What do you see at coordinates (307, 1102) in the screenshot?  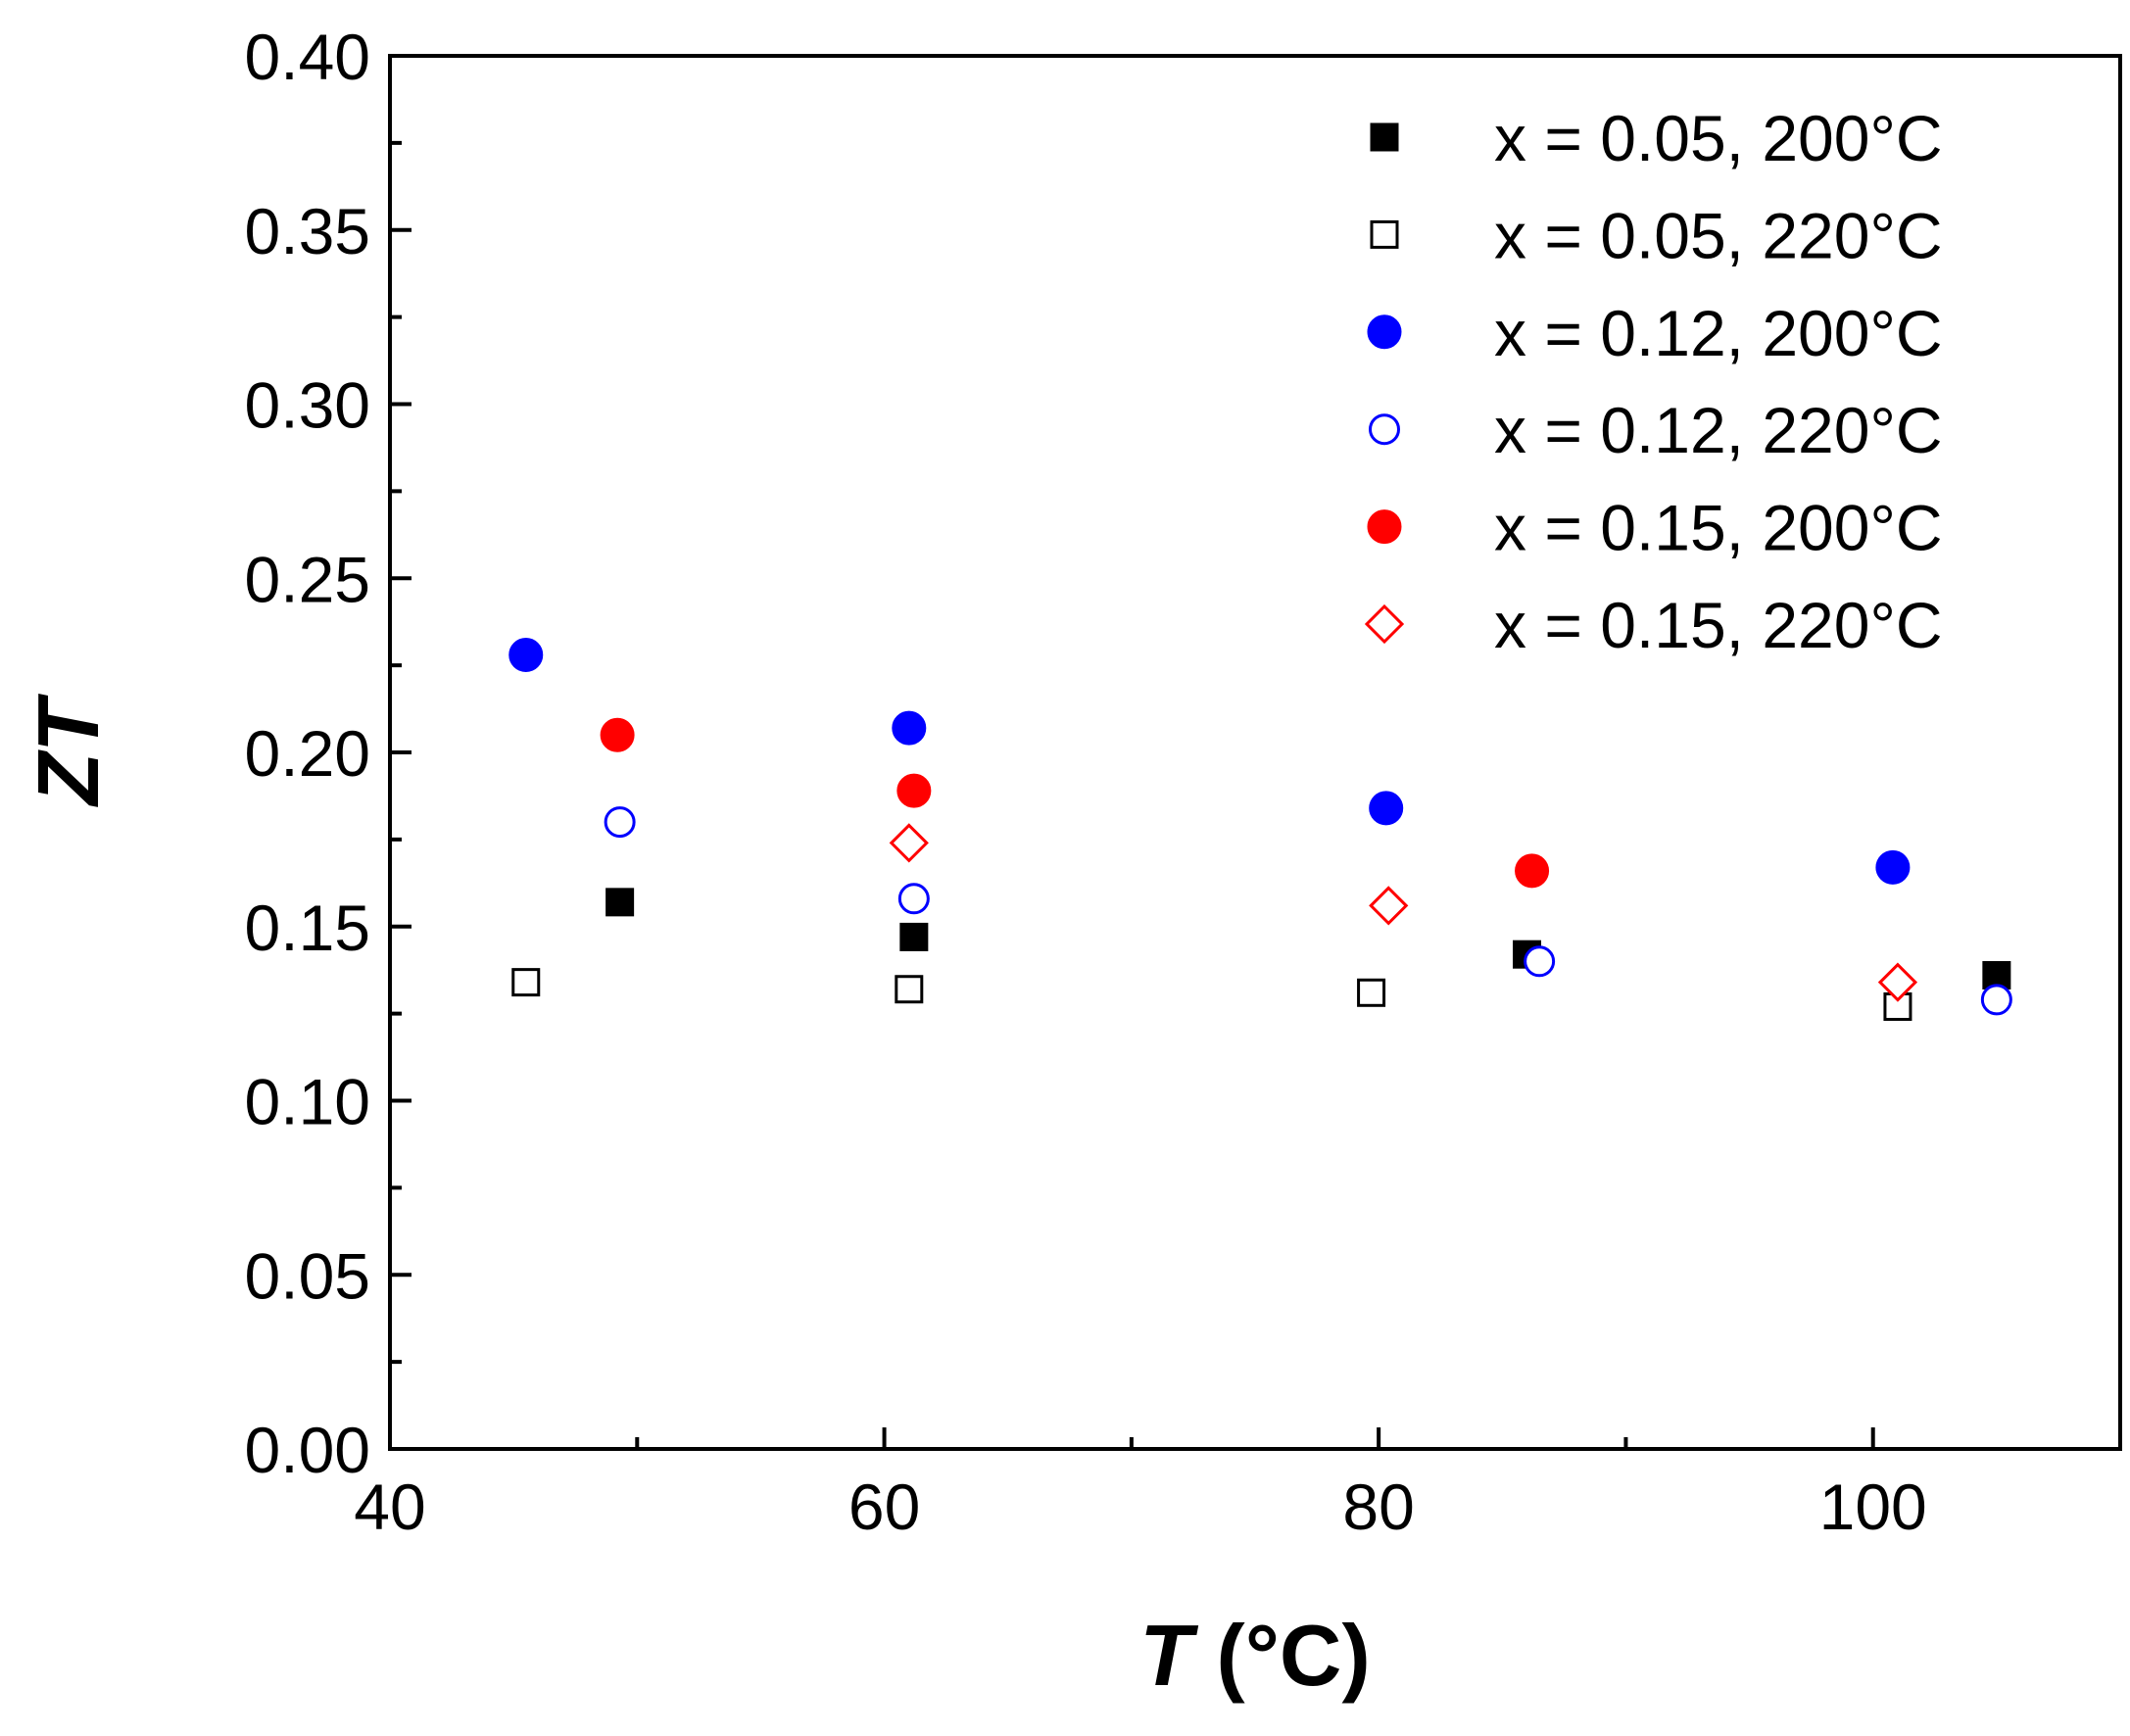 I see `y-tick-label: 0.10` at bounding box center [307, 1102].